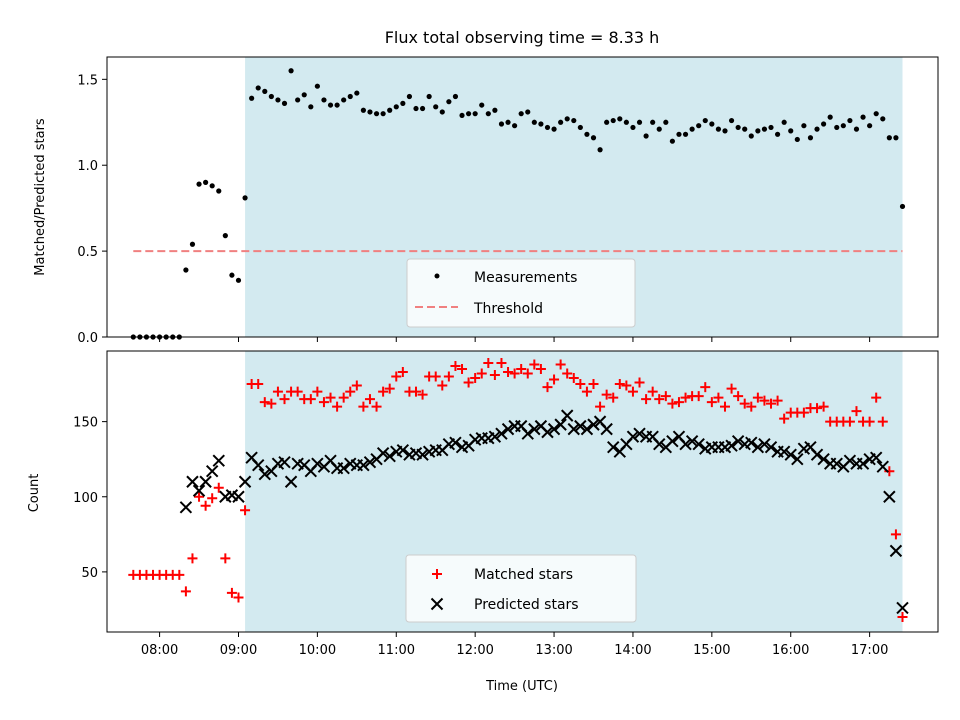 The width and height of the screenshot is (960, 720). I want to click on ratio-legend: Measurements Threshold, so click(521, 293).